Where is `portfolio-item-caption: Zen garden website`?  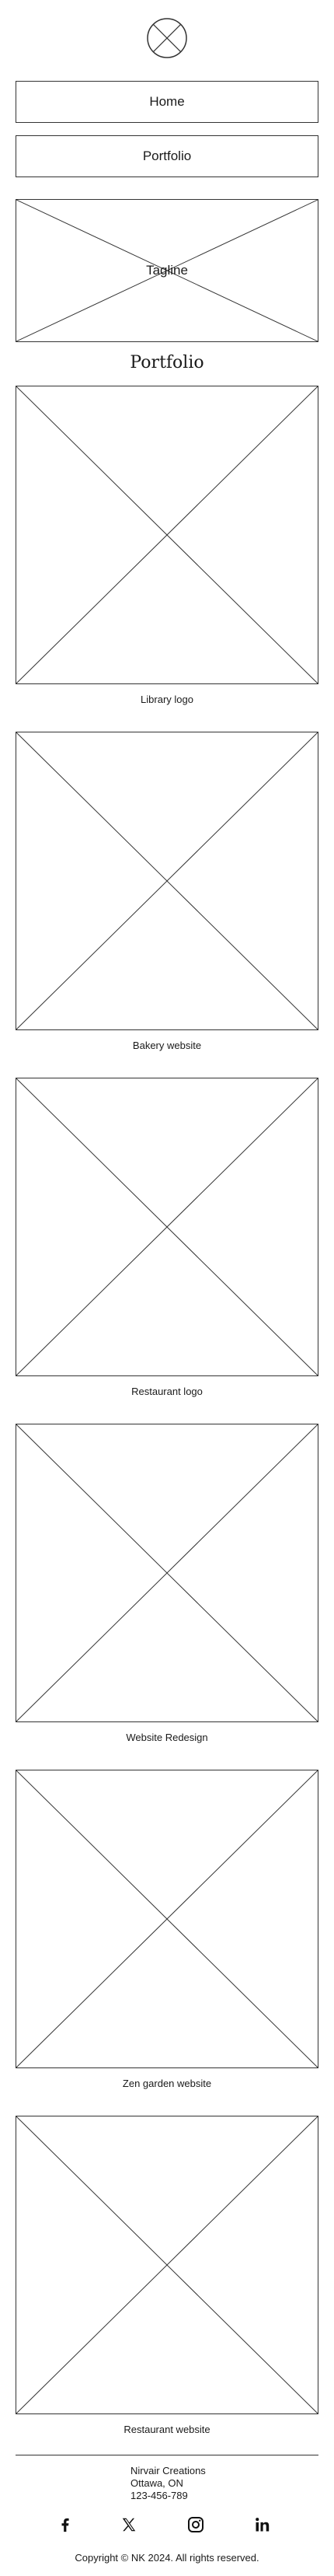 portfolio-item-caption: Zen garden website is located at coordinates (167, 2083).